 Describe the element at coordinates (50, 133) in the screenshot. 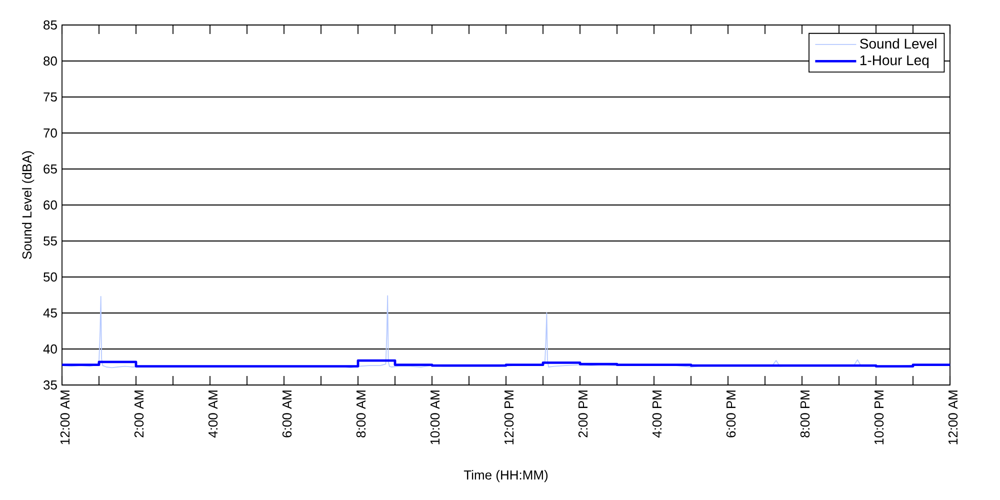

I see `y-tick-label: 70` at that location.